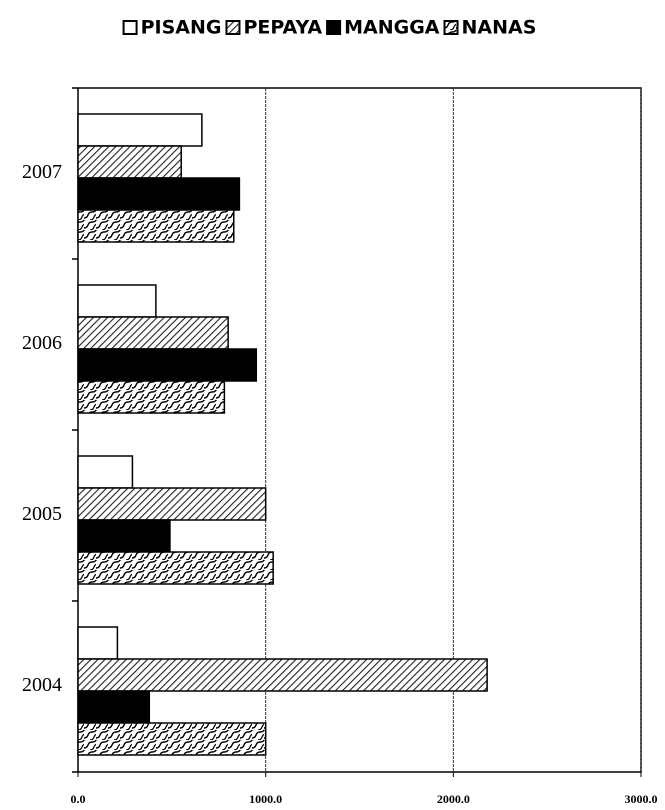  What do you see at coordinates (42, 343) in the screenshot?
I see `y-tick-label: 2006` at bounding box center [42, 343].